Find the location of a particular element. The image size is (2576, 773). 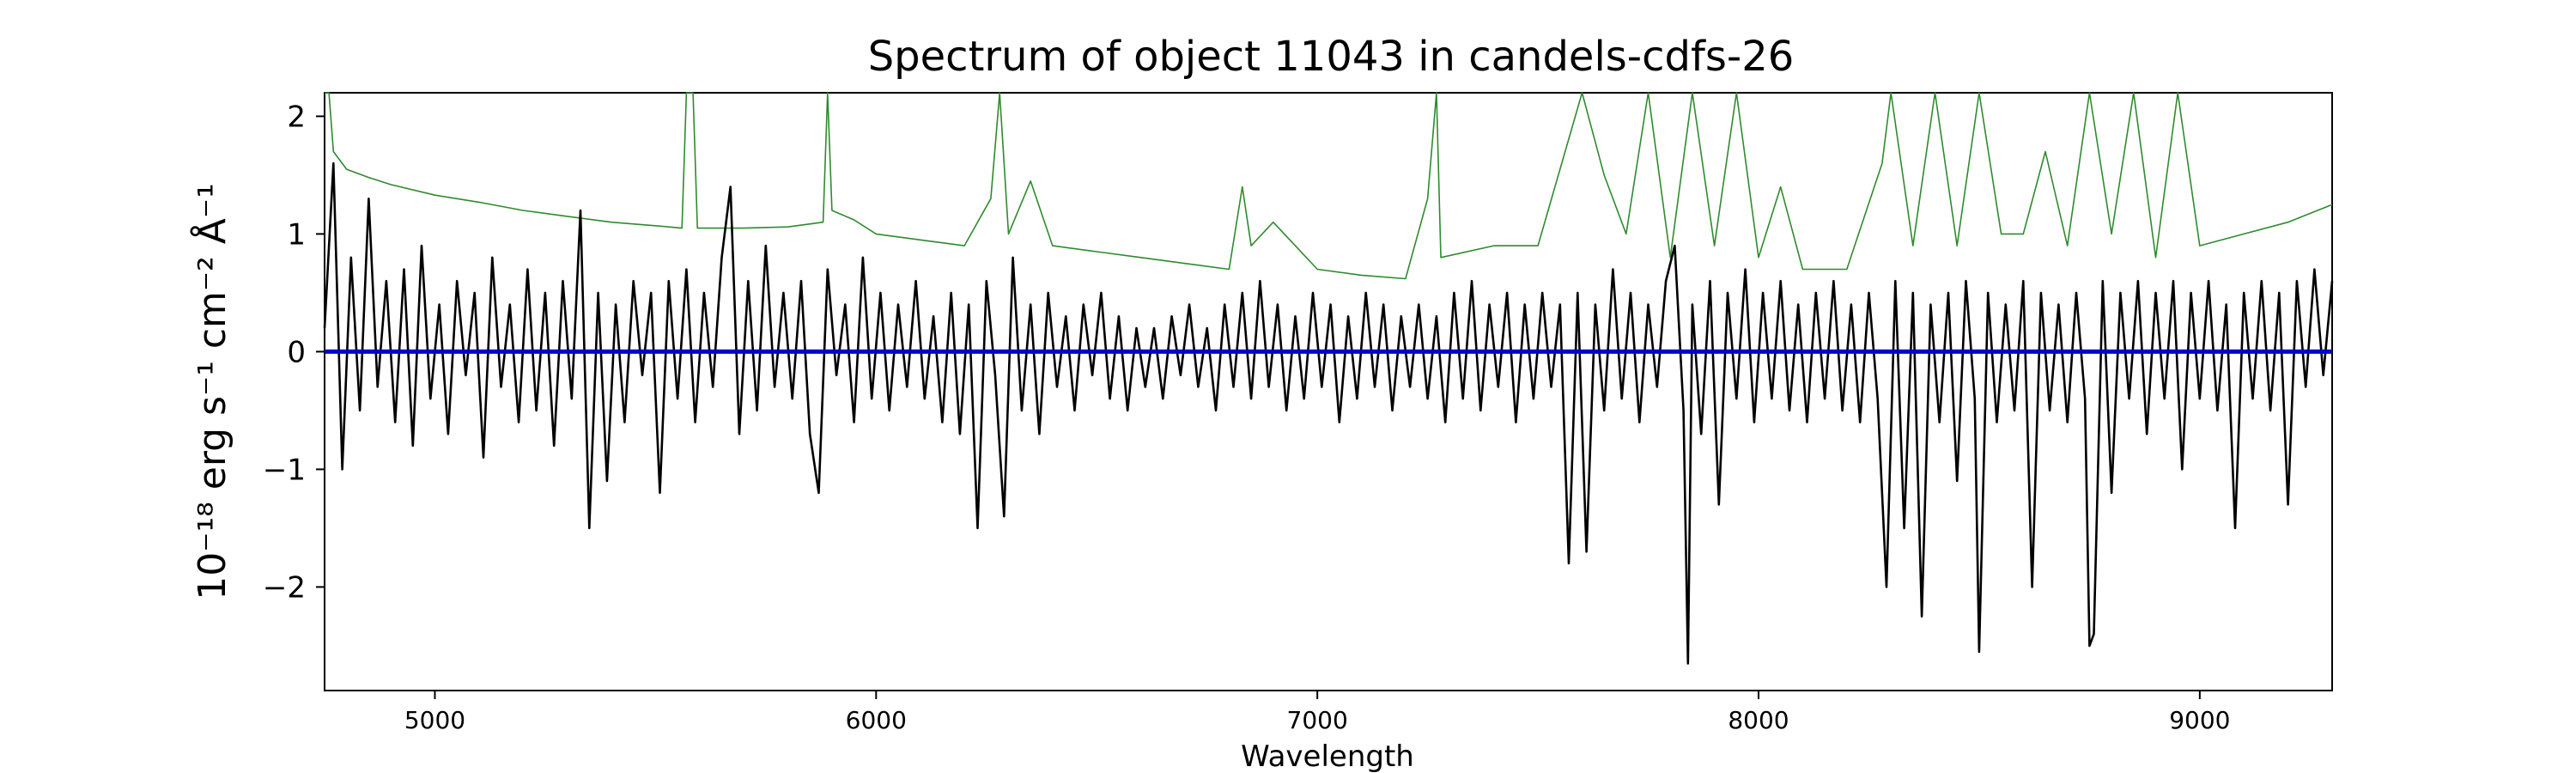

x-tick-label: 8000 is located at coordinates (1759, 720).